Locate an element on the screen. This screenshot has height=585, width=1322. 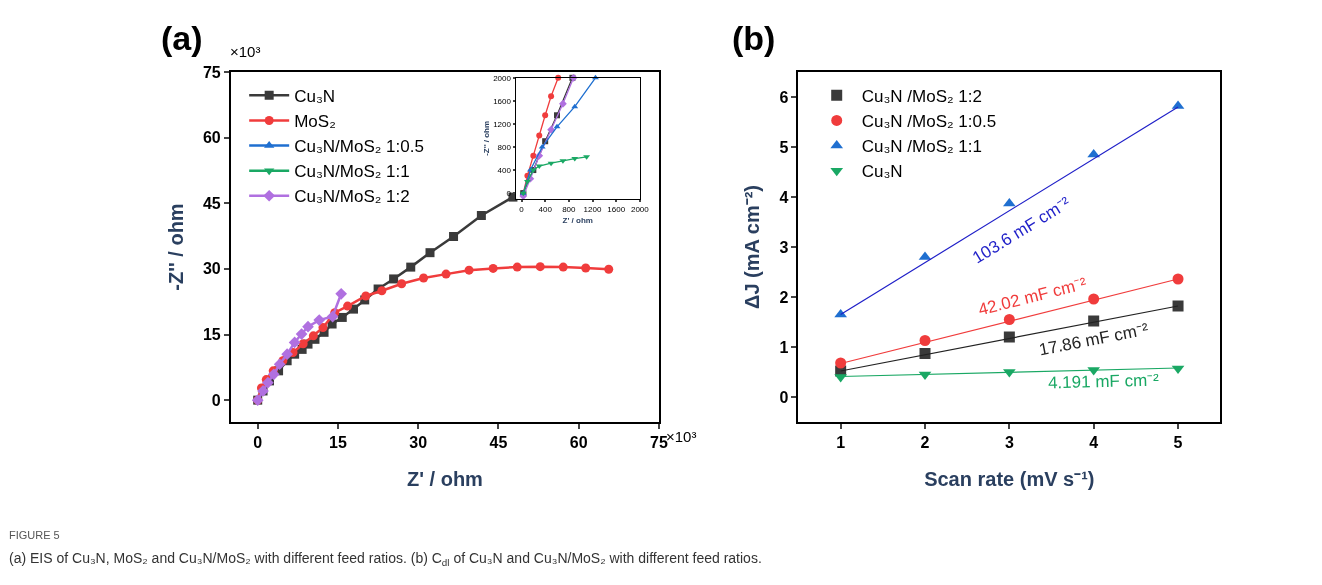
legend-label: MoS₂ is located at coordinates (315, 122).